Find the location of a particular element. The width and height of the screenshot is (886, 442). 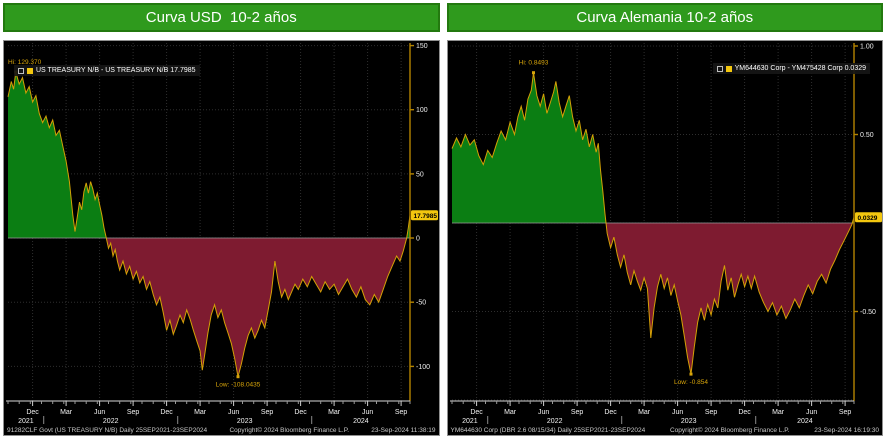

panel-title-usd: Curva USD 10-2 años is located at coordinates (221, 17).